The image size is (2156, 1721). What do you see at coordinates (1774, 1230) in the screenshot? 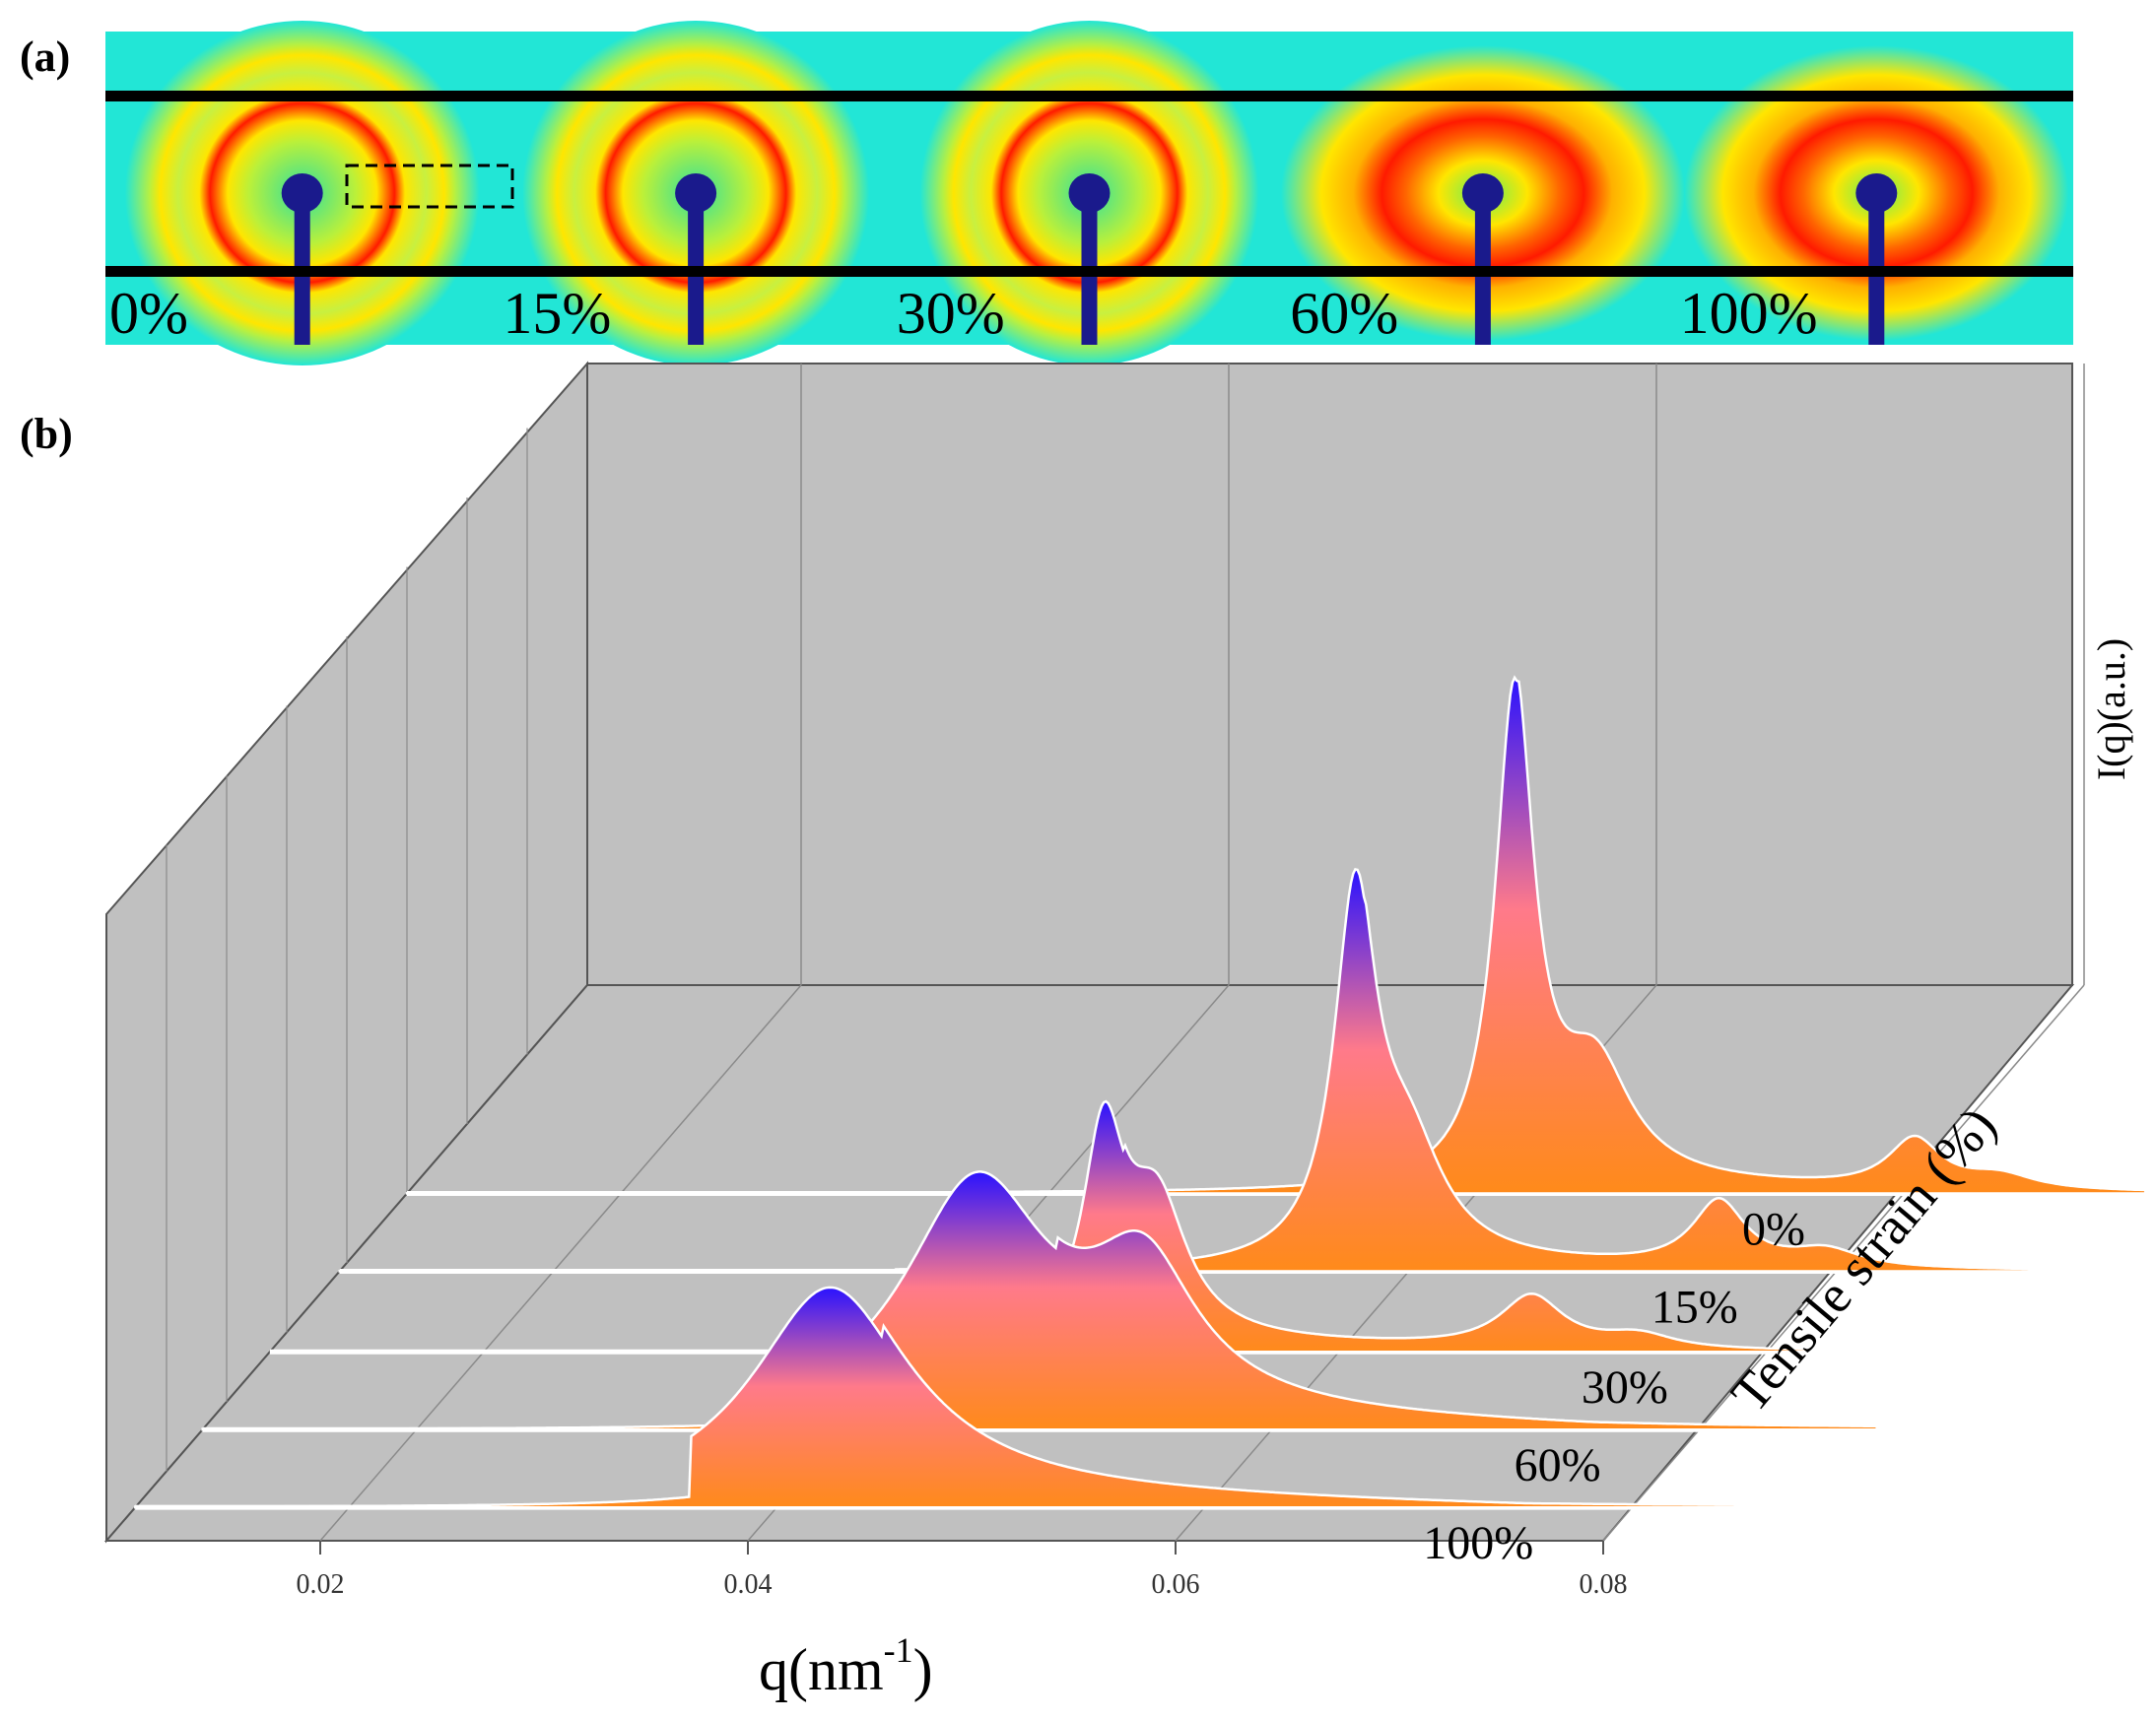
I see `series-label: 0%` at bounding box center [1774, 1230].